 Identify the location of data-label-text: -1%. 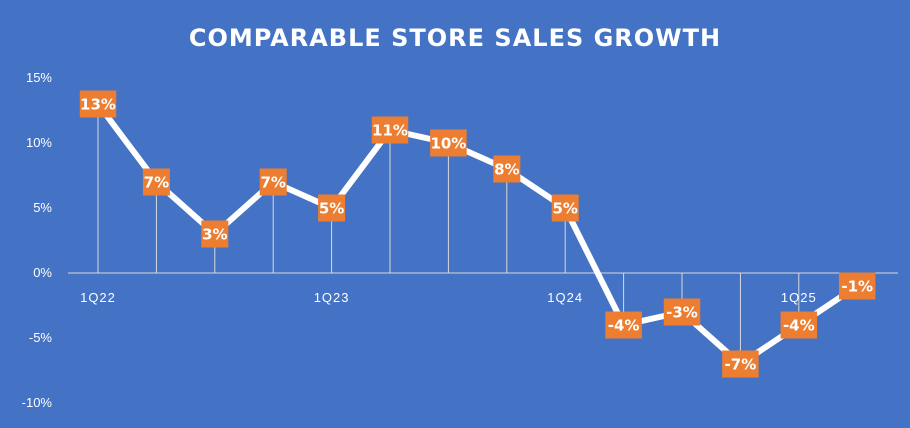
(857, 287).